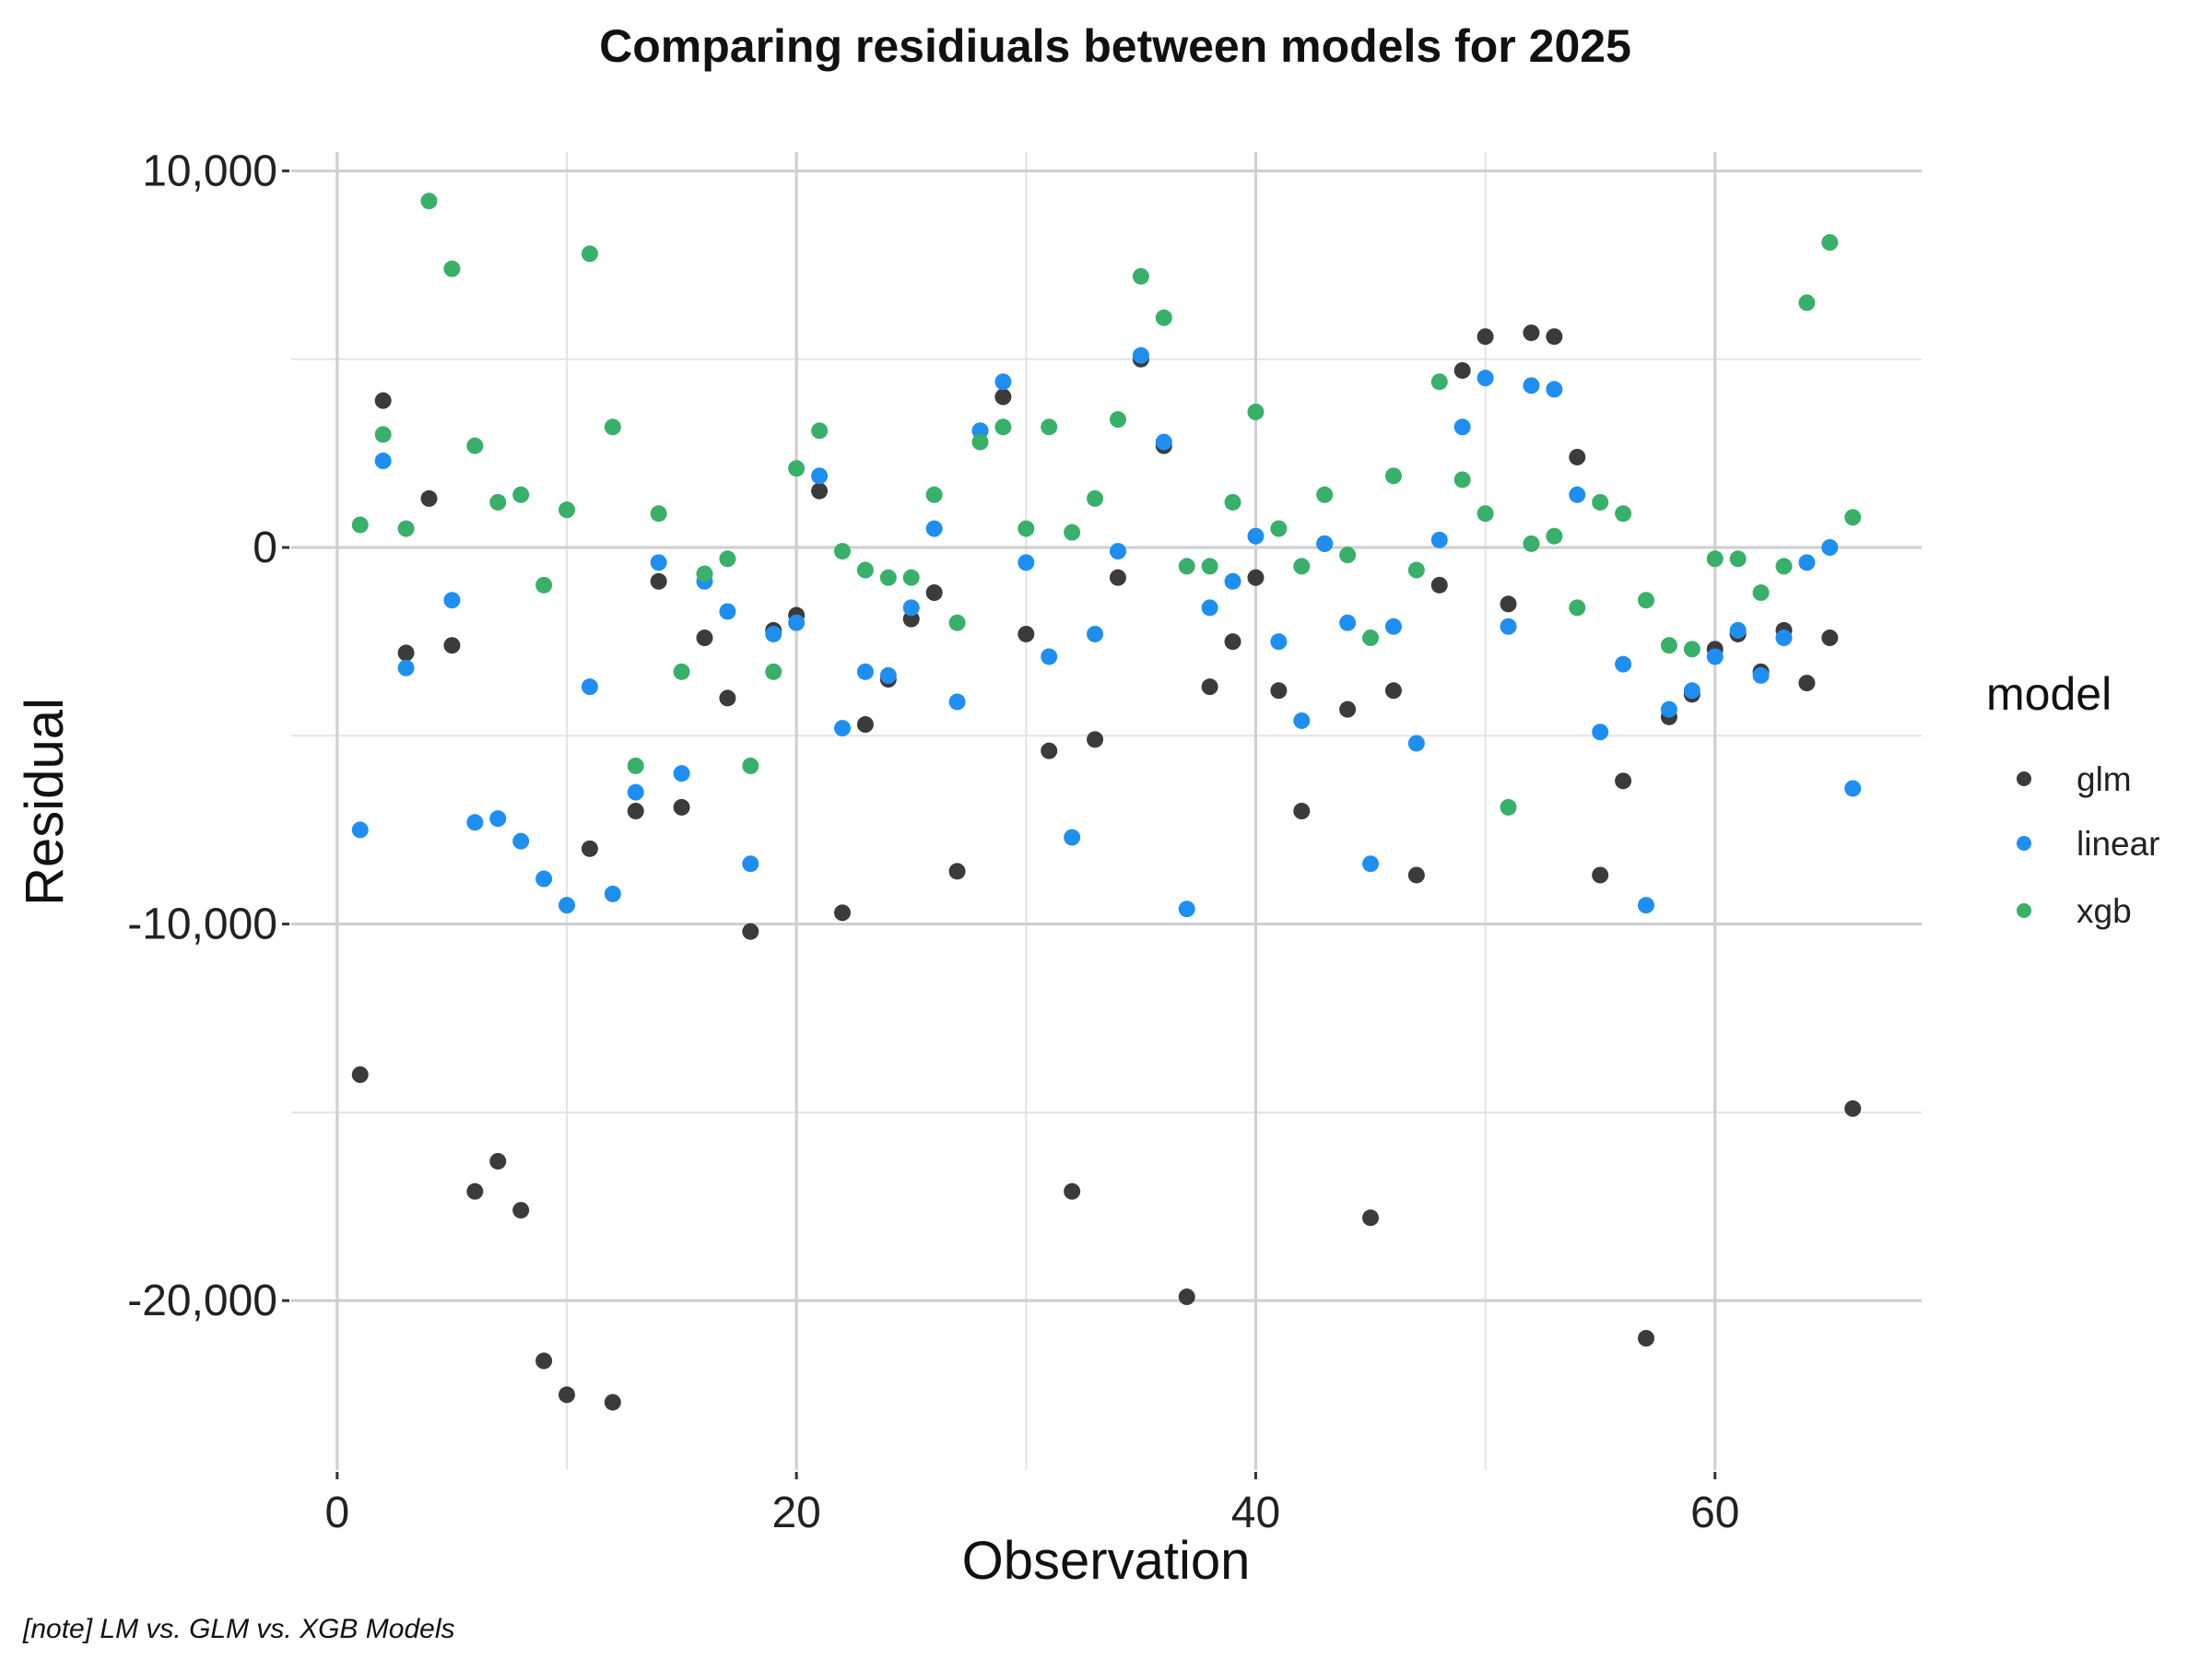  What do you see at coordinates (1255, 1512) in the screenshot?
I see `x-tick-label: 40` at bounding box center [1255, 1512].